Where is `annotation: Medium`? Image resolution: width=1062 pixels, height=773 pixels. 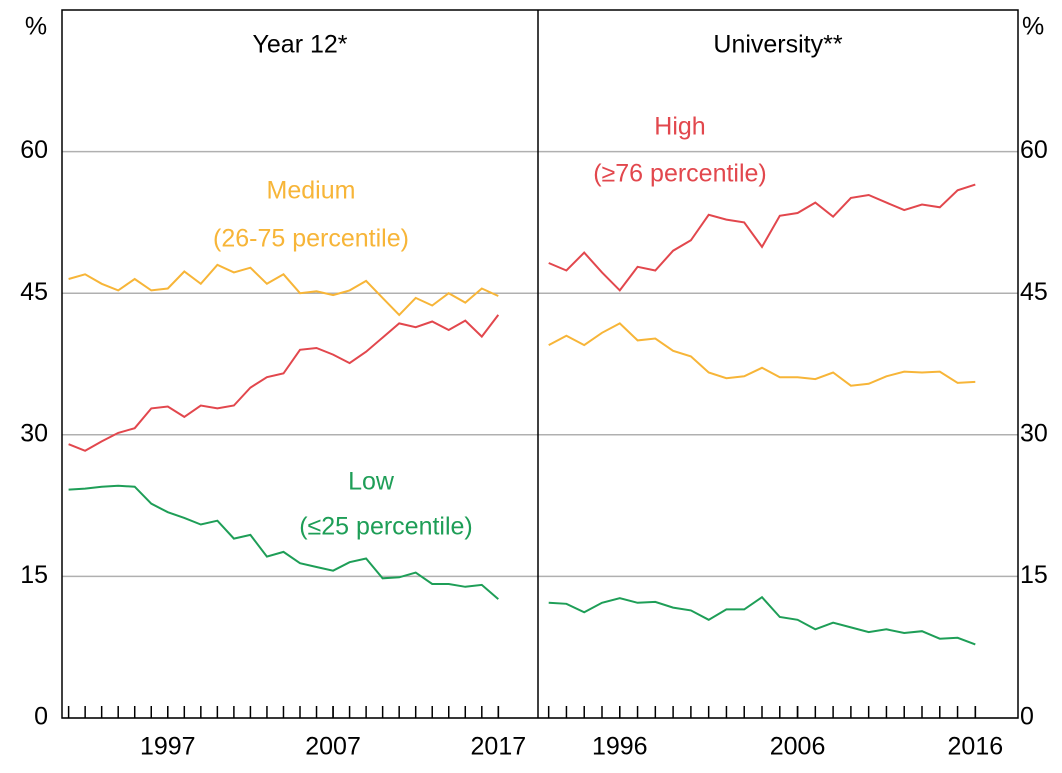 annotation: Medium is located at coordinates (311, 191).